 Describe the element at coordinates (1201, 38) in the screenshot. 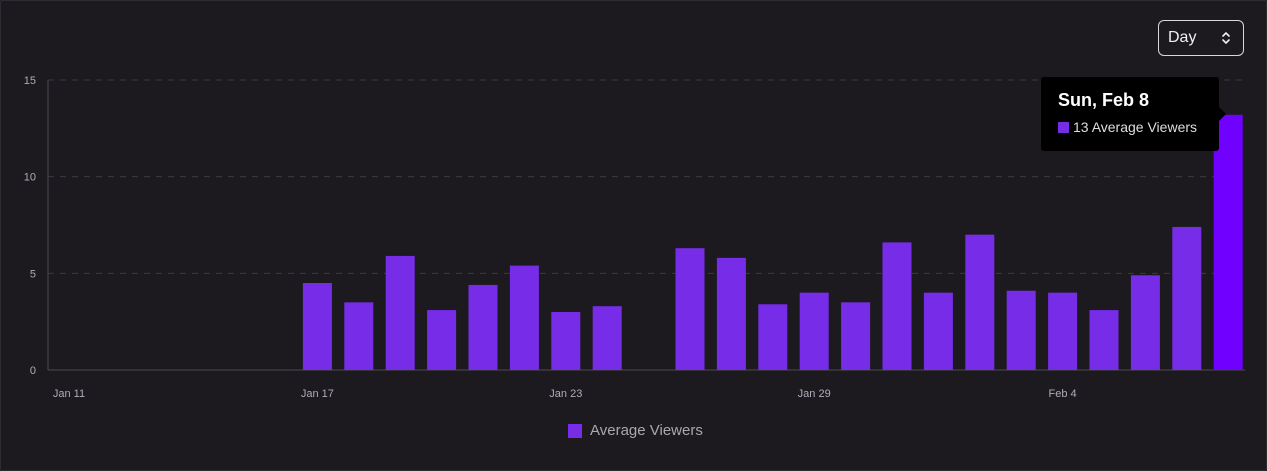

I see `interval-select: Day` at that location.